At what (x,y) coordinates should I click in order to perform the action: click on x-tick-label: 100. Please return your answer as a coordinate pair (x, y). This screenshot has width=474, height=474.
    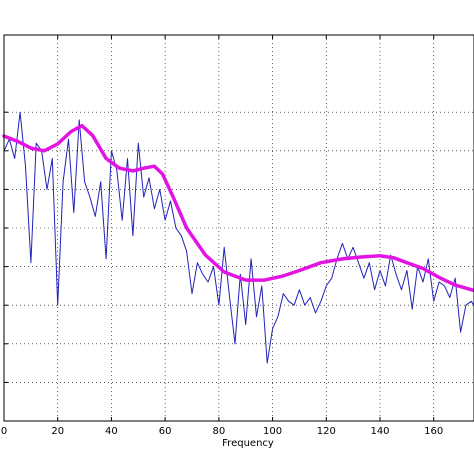
    Looking at the image, I should click on (272, 431).